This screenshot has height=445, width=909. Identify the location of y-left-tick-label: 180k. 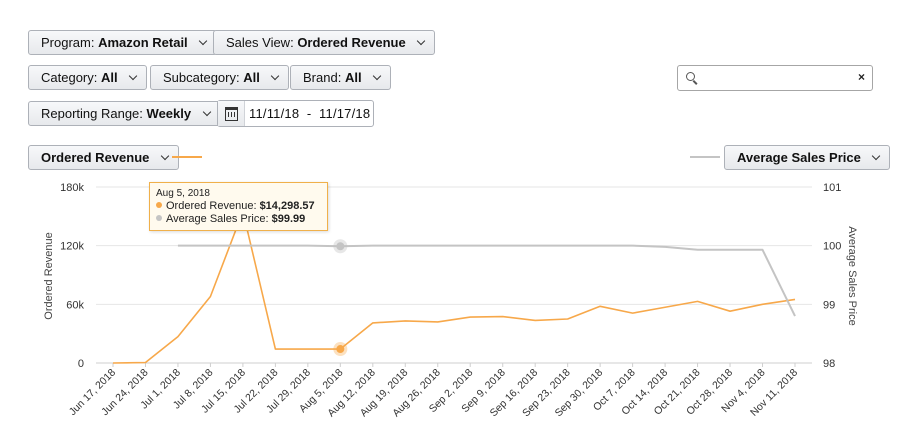
(72, 188).